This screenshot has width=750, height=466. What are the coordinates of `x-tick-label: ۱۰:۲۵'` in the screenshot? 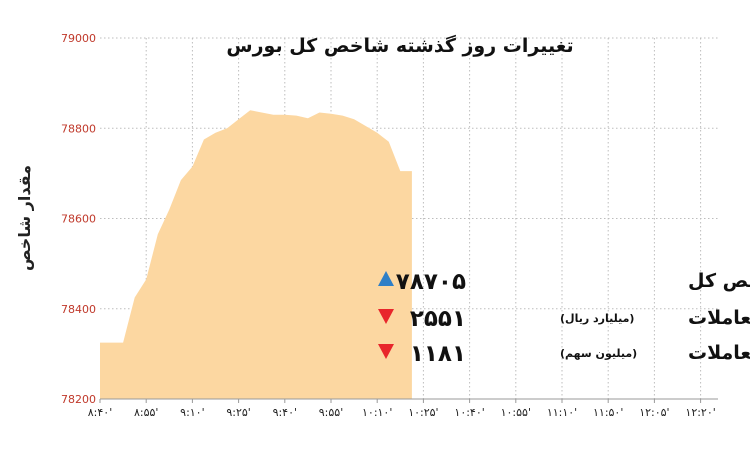 It's located at (423, 412).